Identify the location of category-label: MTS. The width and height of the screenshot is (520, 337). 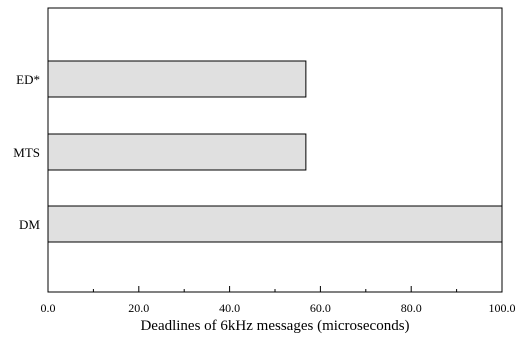
(26, 152).